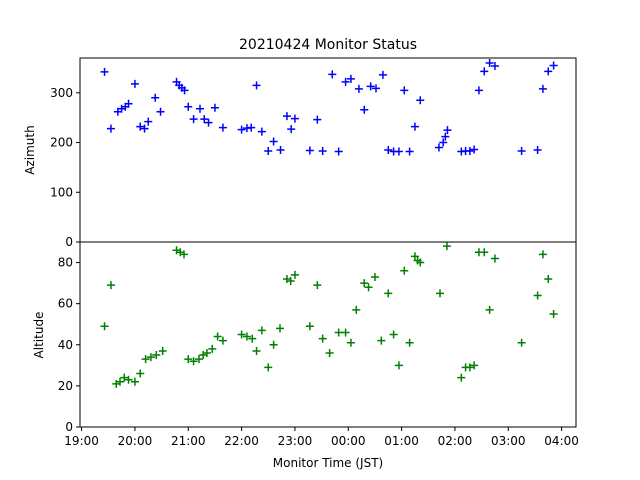 The image size is (640, 480). What do you see at coordinates (329, 107) in the screenshot?
I see `azimuth-points` at bounding box center [329, 107].